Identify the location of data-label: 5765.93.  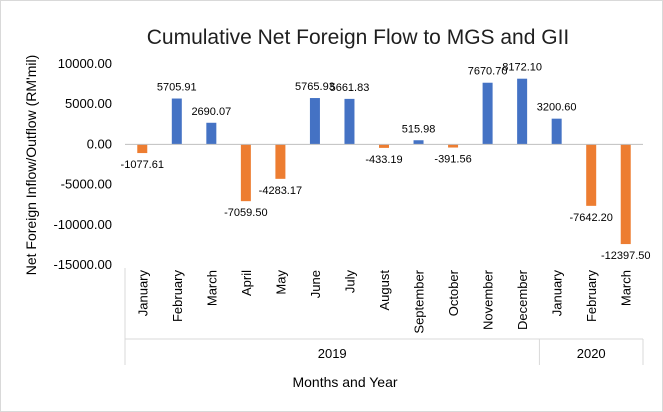
(315, 87).